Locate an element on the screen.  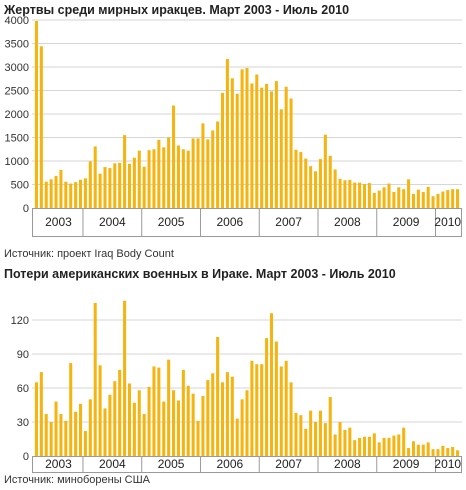
source-us-military: Источник: миноборены США is located at coordinates (77, 480).